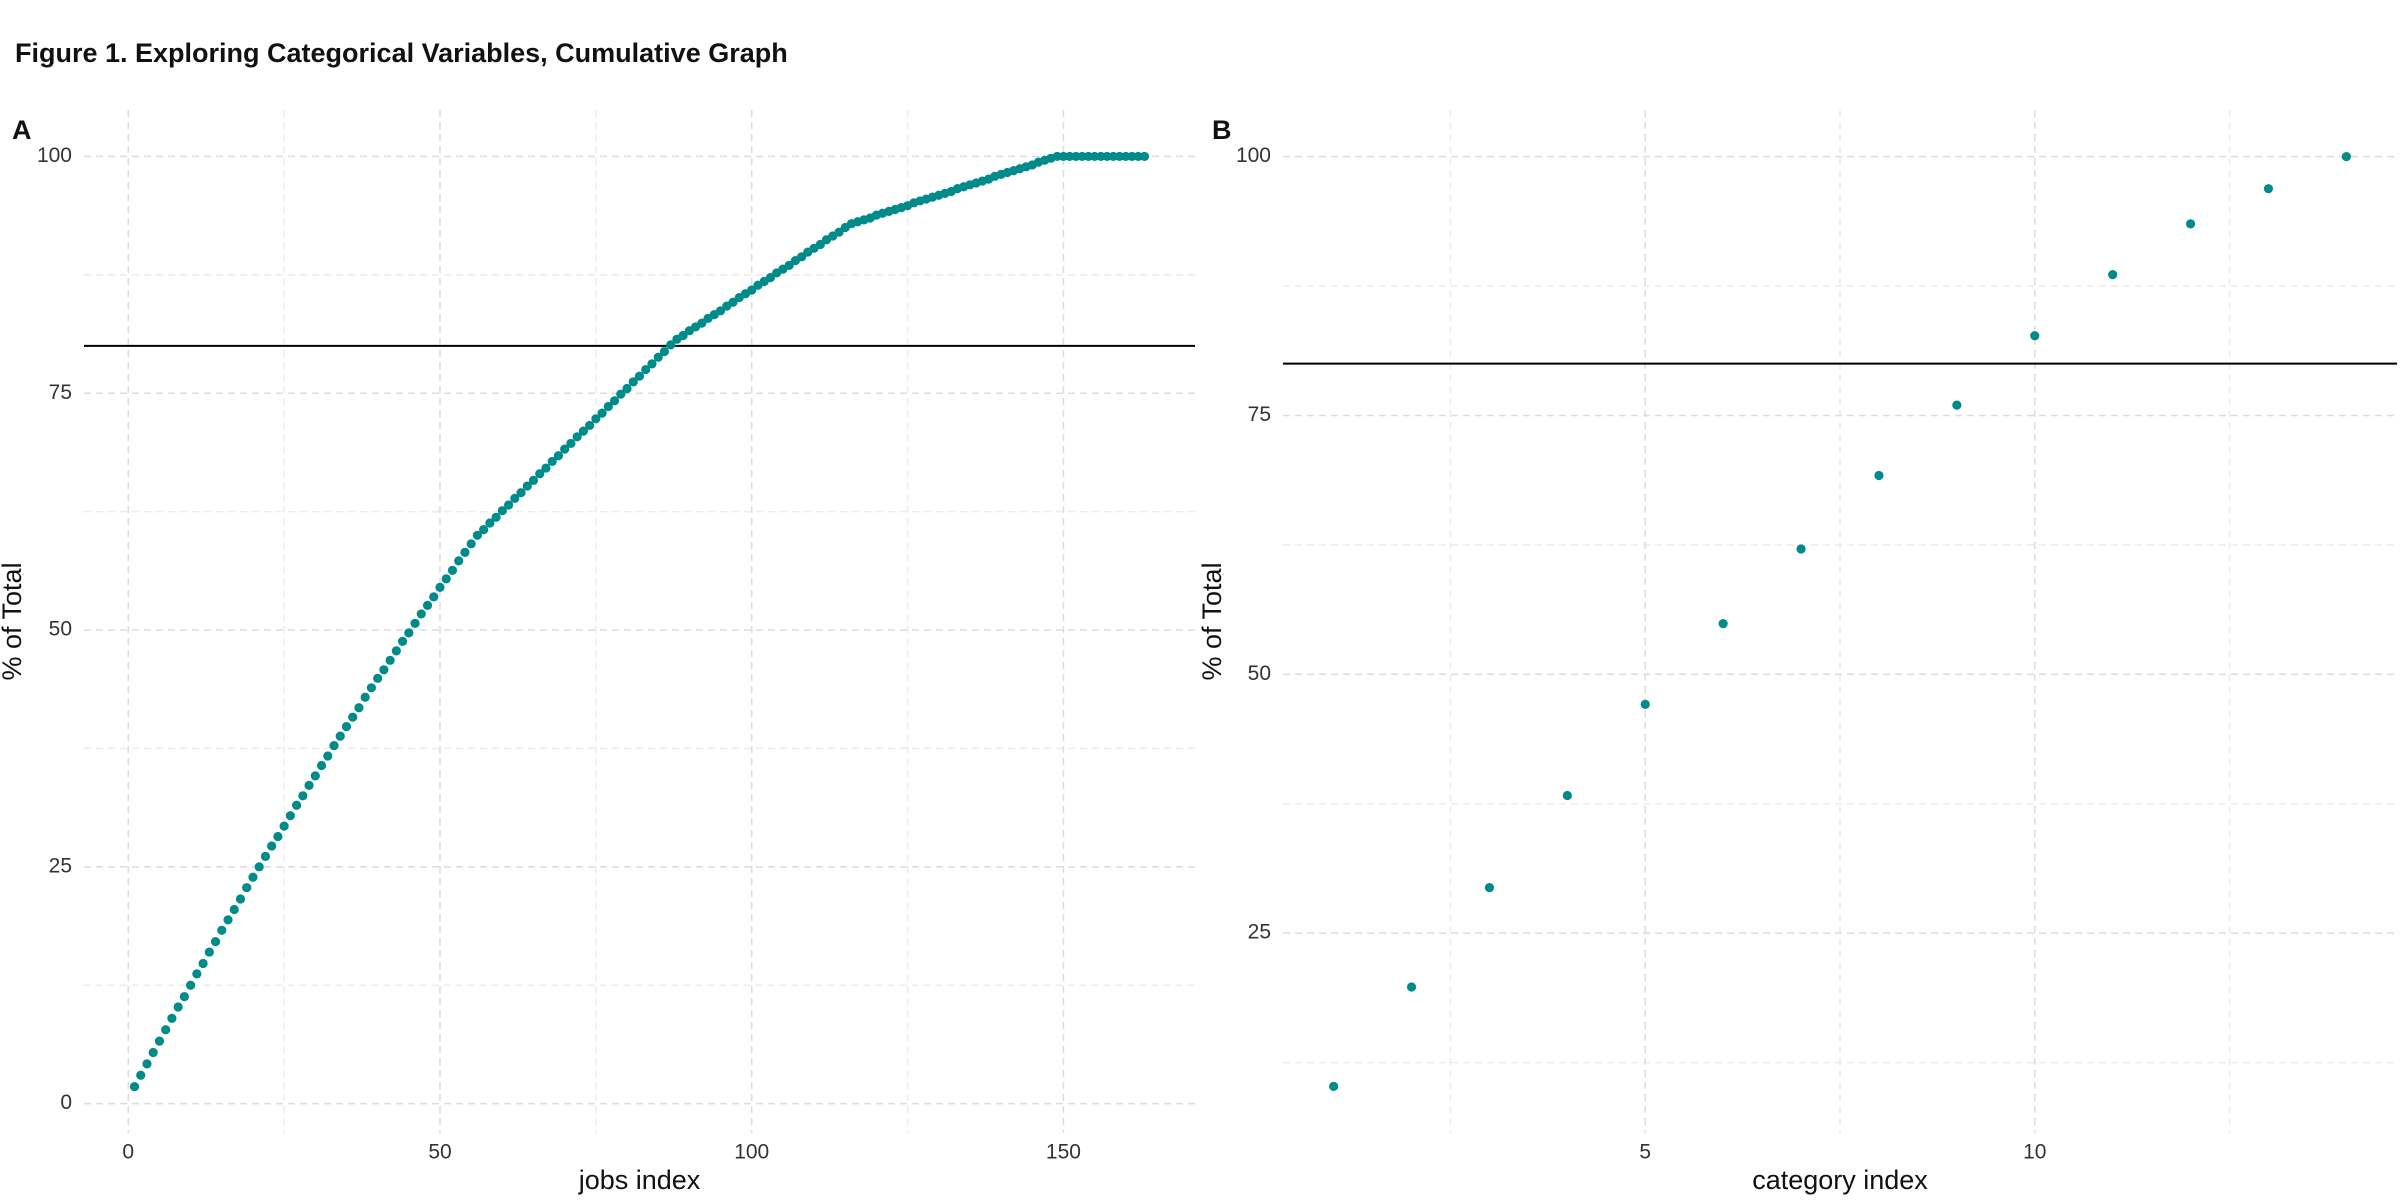  What do you see at coordinates (1840, 1180) in the screenshot?
I see `x-axis-label: category index` at bounding box center [1840, 1180].